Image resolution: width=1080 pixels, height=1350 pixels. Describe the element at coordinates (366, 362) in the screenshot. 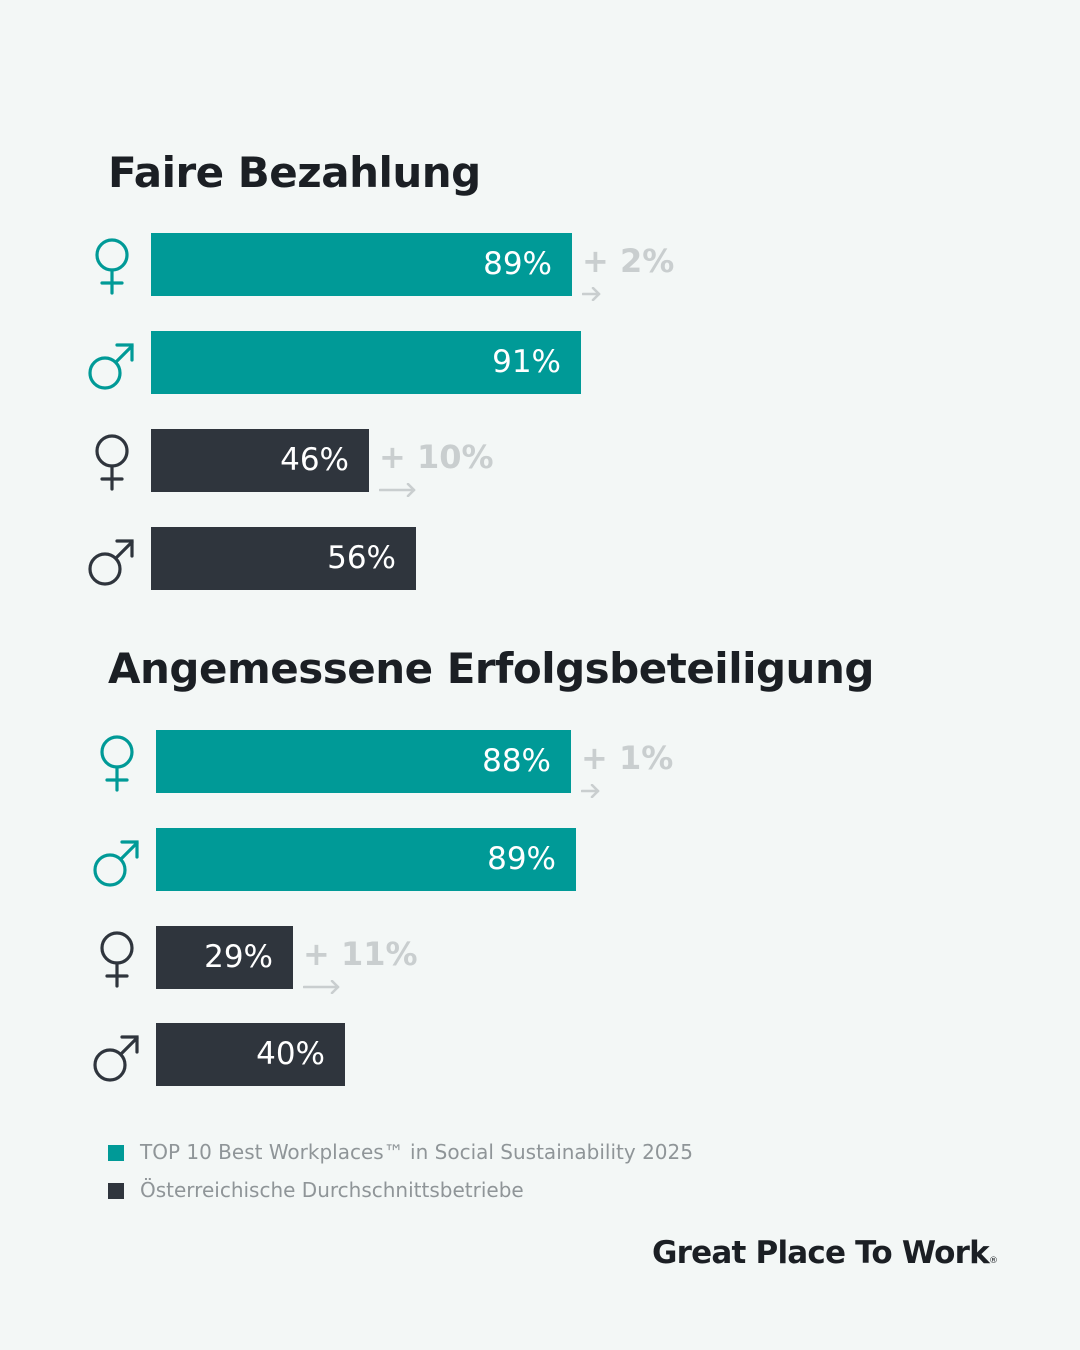

I see `bar-top10-male: 91%` at that location.